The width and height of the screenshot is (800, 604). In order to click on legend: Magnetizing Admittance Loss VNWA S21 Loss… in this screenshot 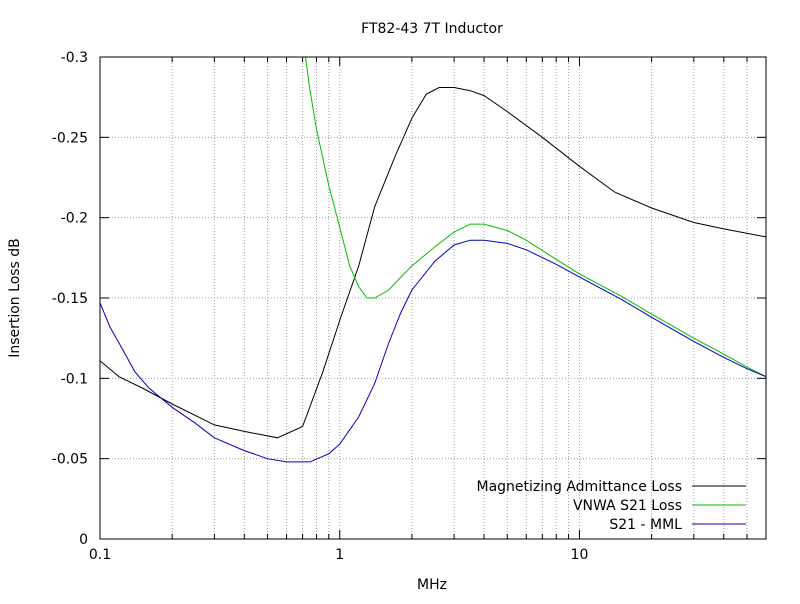, I will do `click(611, 506)`.